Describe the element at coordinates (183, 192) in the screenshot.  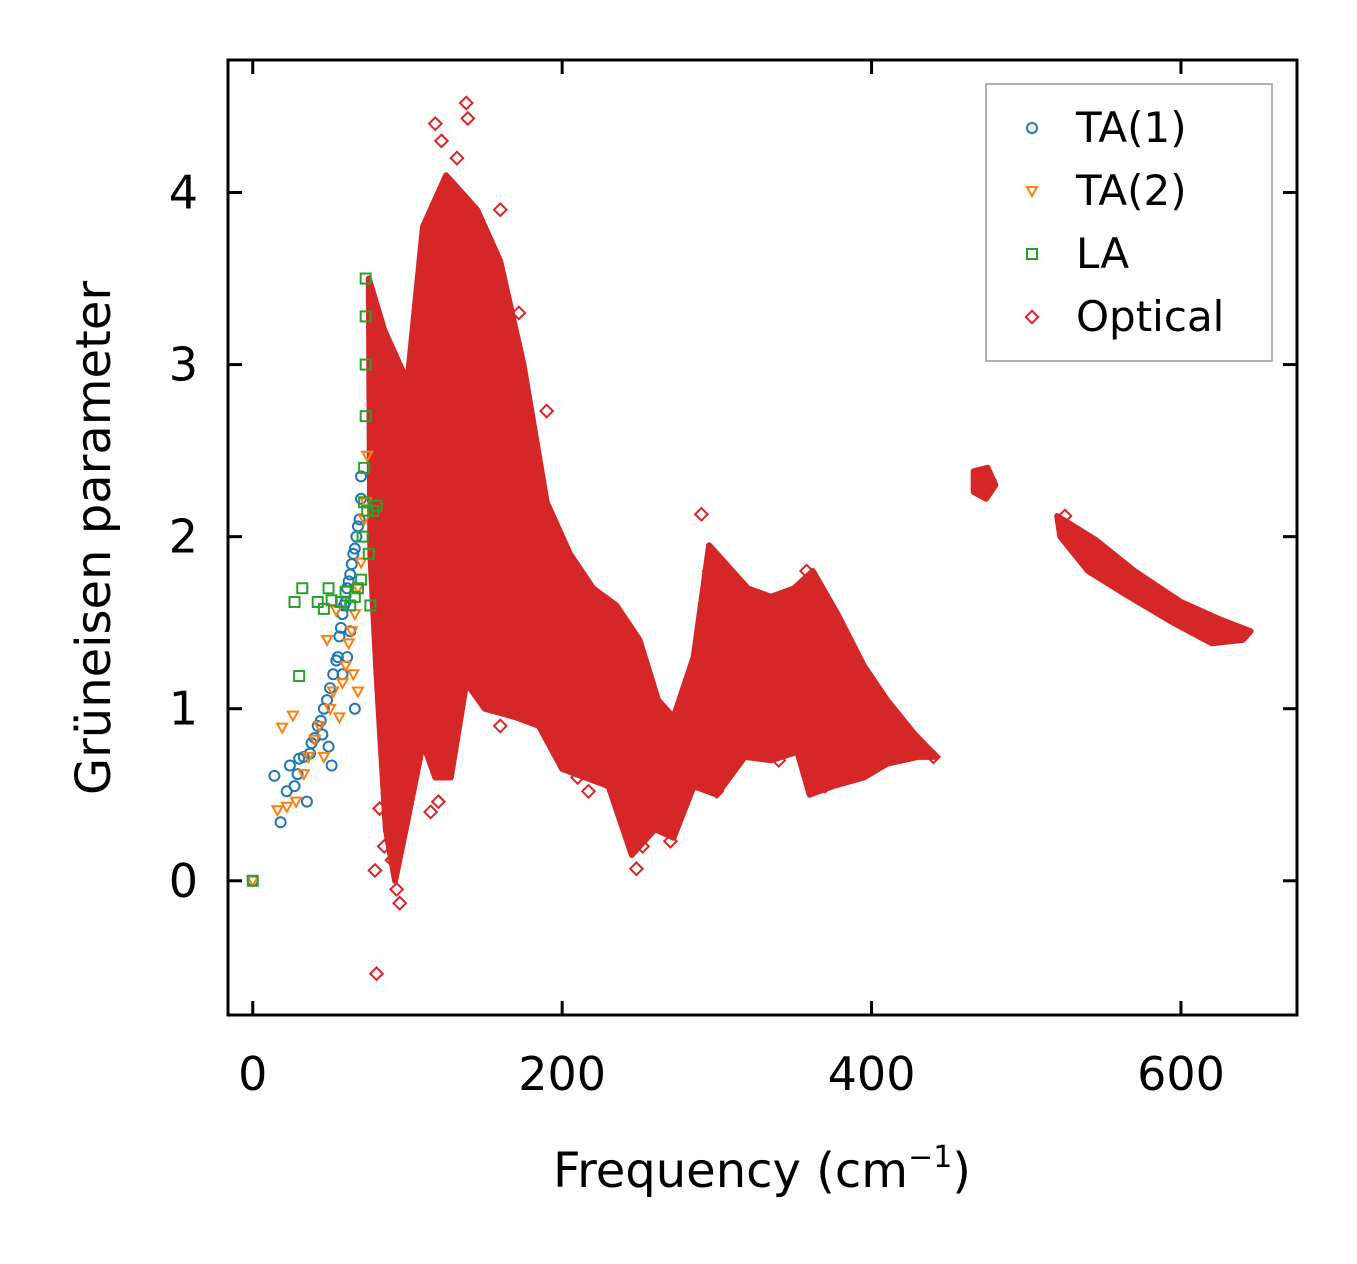
I see `y-tick-label: 4` at that location.